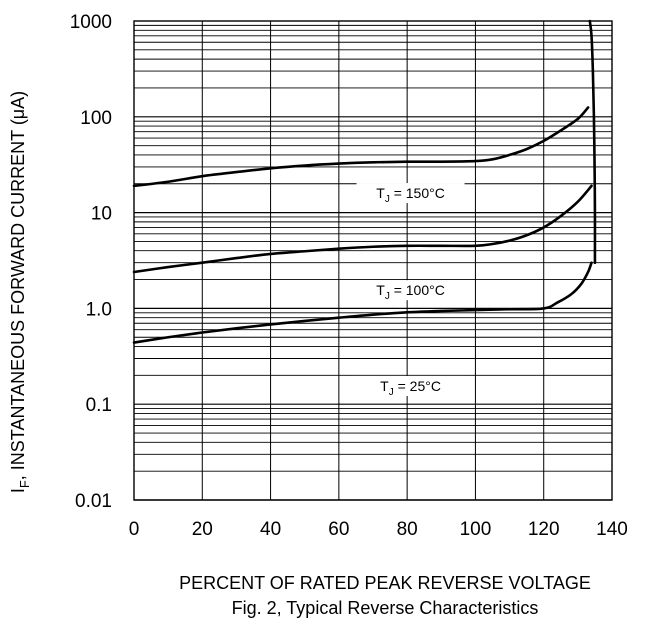  What do you see at coordinates (99, 309) in the screenshot?
I see `y-tick-label: 1.0` at bounding box center [99, 309].